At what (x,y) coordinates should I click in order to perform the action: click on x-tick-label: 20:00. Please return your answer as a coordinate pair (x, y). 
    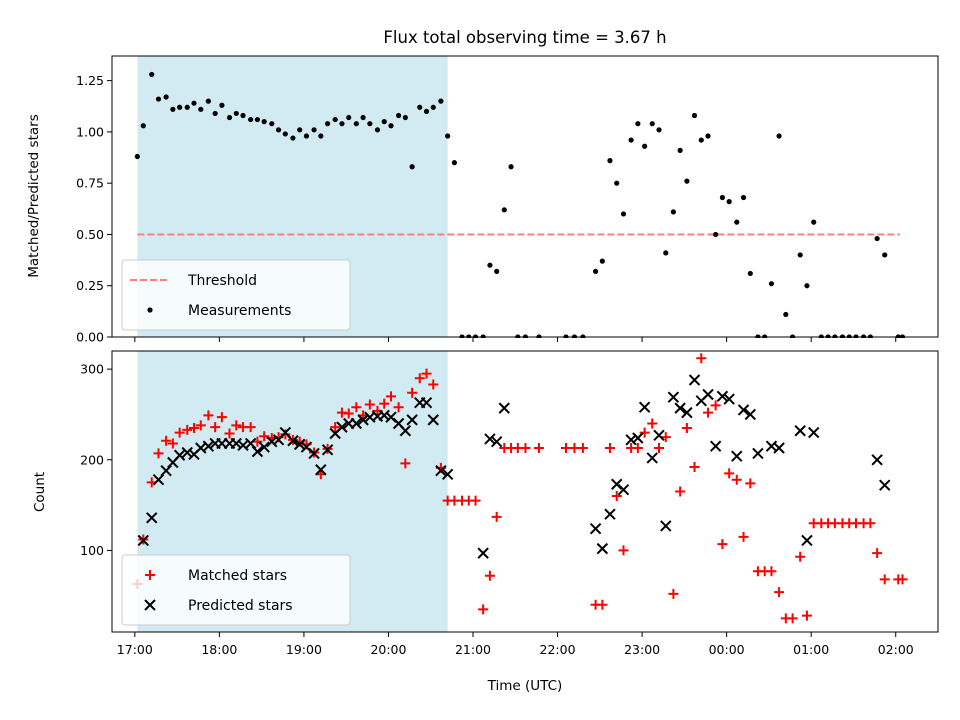
    Looking at the image, I should click on (388, 649).